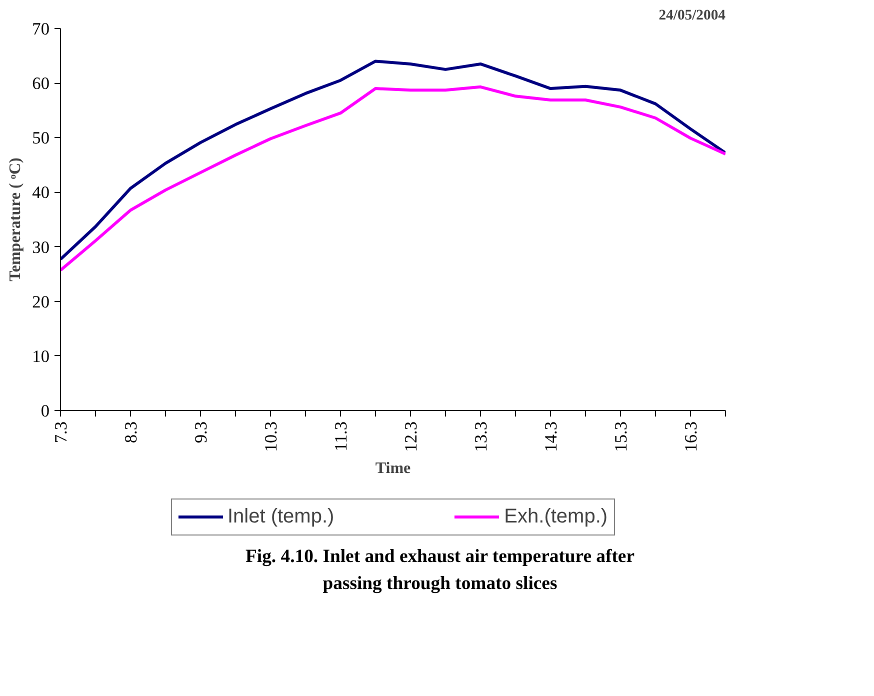 The width and height of the screenshot is (874, 696). Describe the element at coordinates (45, 411) in the screenshot. I see `y-tick-label: 0` at that location.